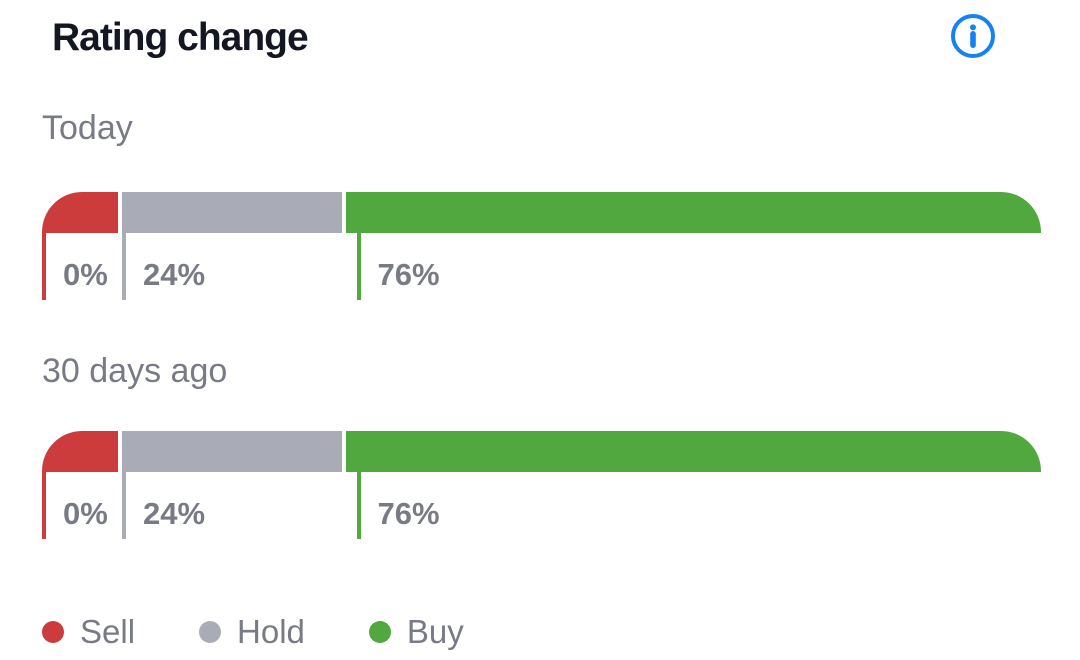 This screenshot has height=660, width=1080. Describe the element at coordinates (210, 632) in the screenshot. I see `hold-dot-icon` at that location.